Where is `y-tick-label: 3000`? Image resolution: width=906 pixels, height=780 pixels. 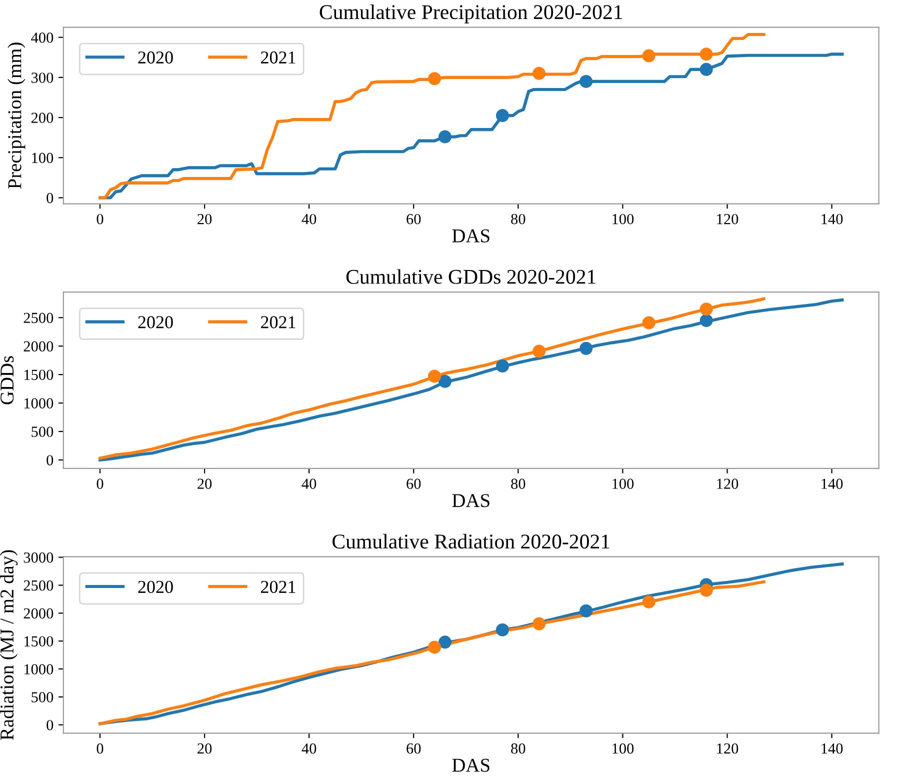
y-tick-label: 3000 is located at coordinates (39, 557).